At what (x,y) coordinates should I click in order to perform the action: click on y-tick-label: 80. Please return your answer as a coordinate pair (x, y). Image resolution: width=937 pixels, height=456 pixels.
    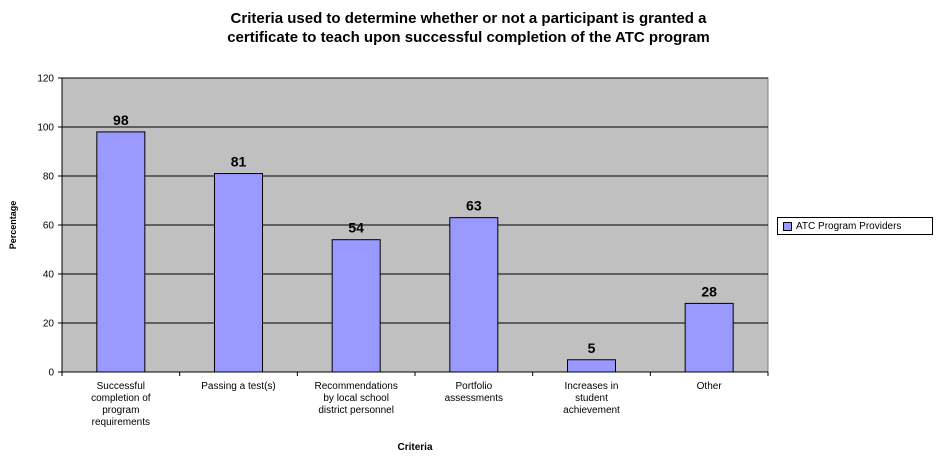
    Looking at the image, I should click on (49, 177).